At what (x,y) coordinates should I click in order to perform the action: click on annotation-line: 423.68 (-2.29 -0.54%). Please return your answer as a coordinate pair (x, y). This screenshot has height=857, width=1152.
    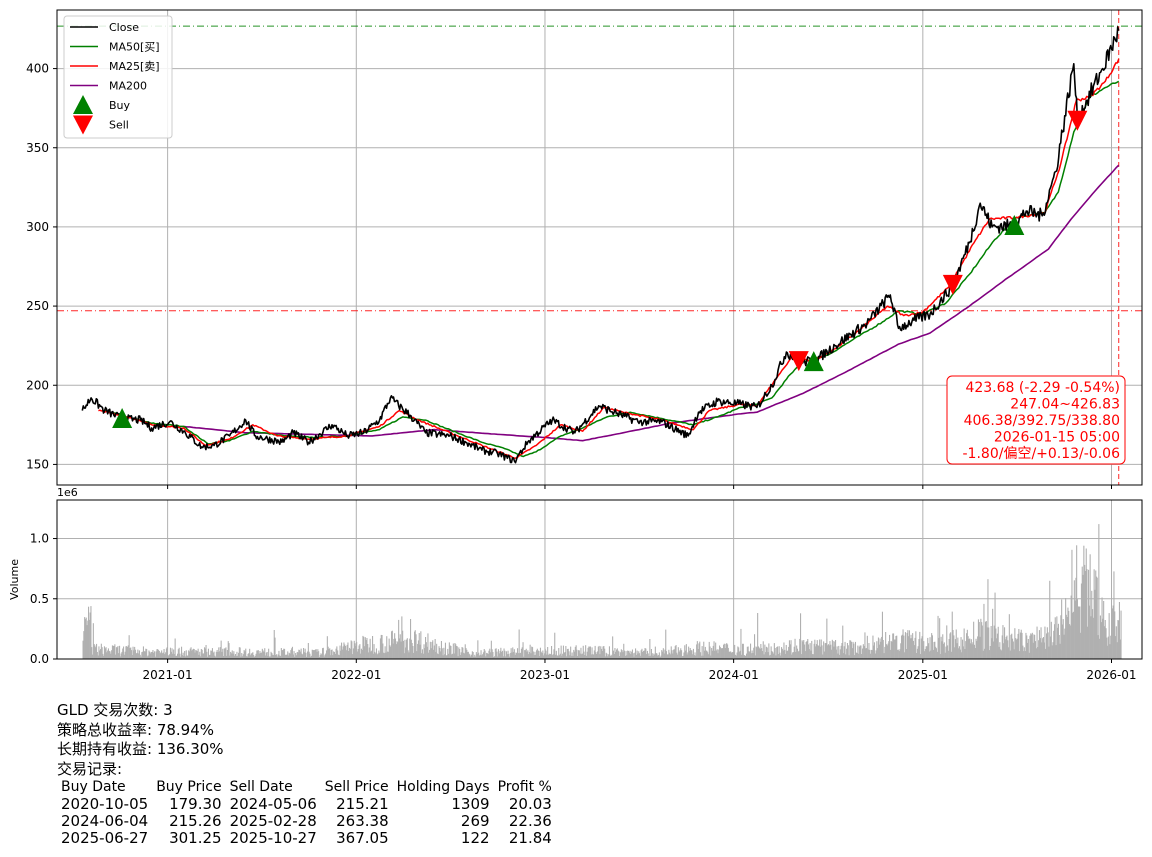
    Looking at the image, I should click on (1042, 388).